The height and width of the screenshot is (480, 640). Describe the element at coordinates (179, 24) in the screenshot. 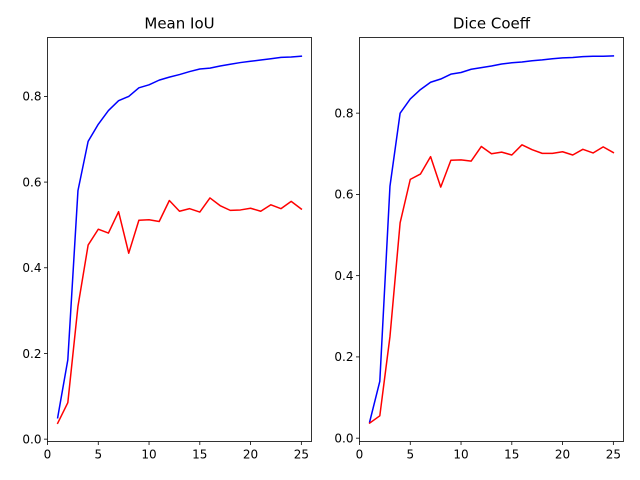

I see `chart-title: Mean IoU` at that location.